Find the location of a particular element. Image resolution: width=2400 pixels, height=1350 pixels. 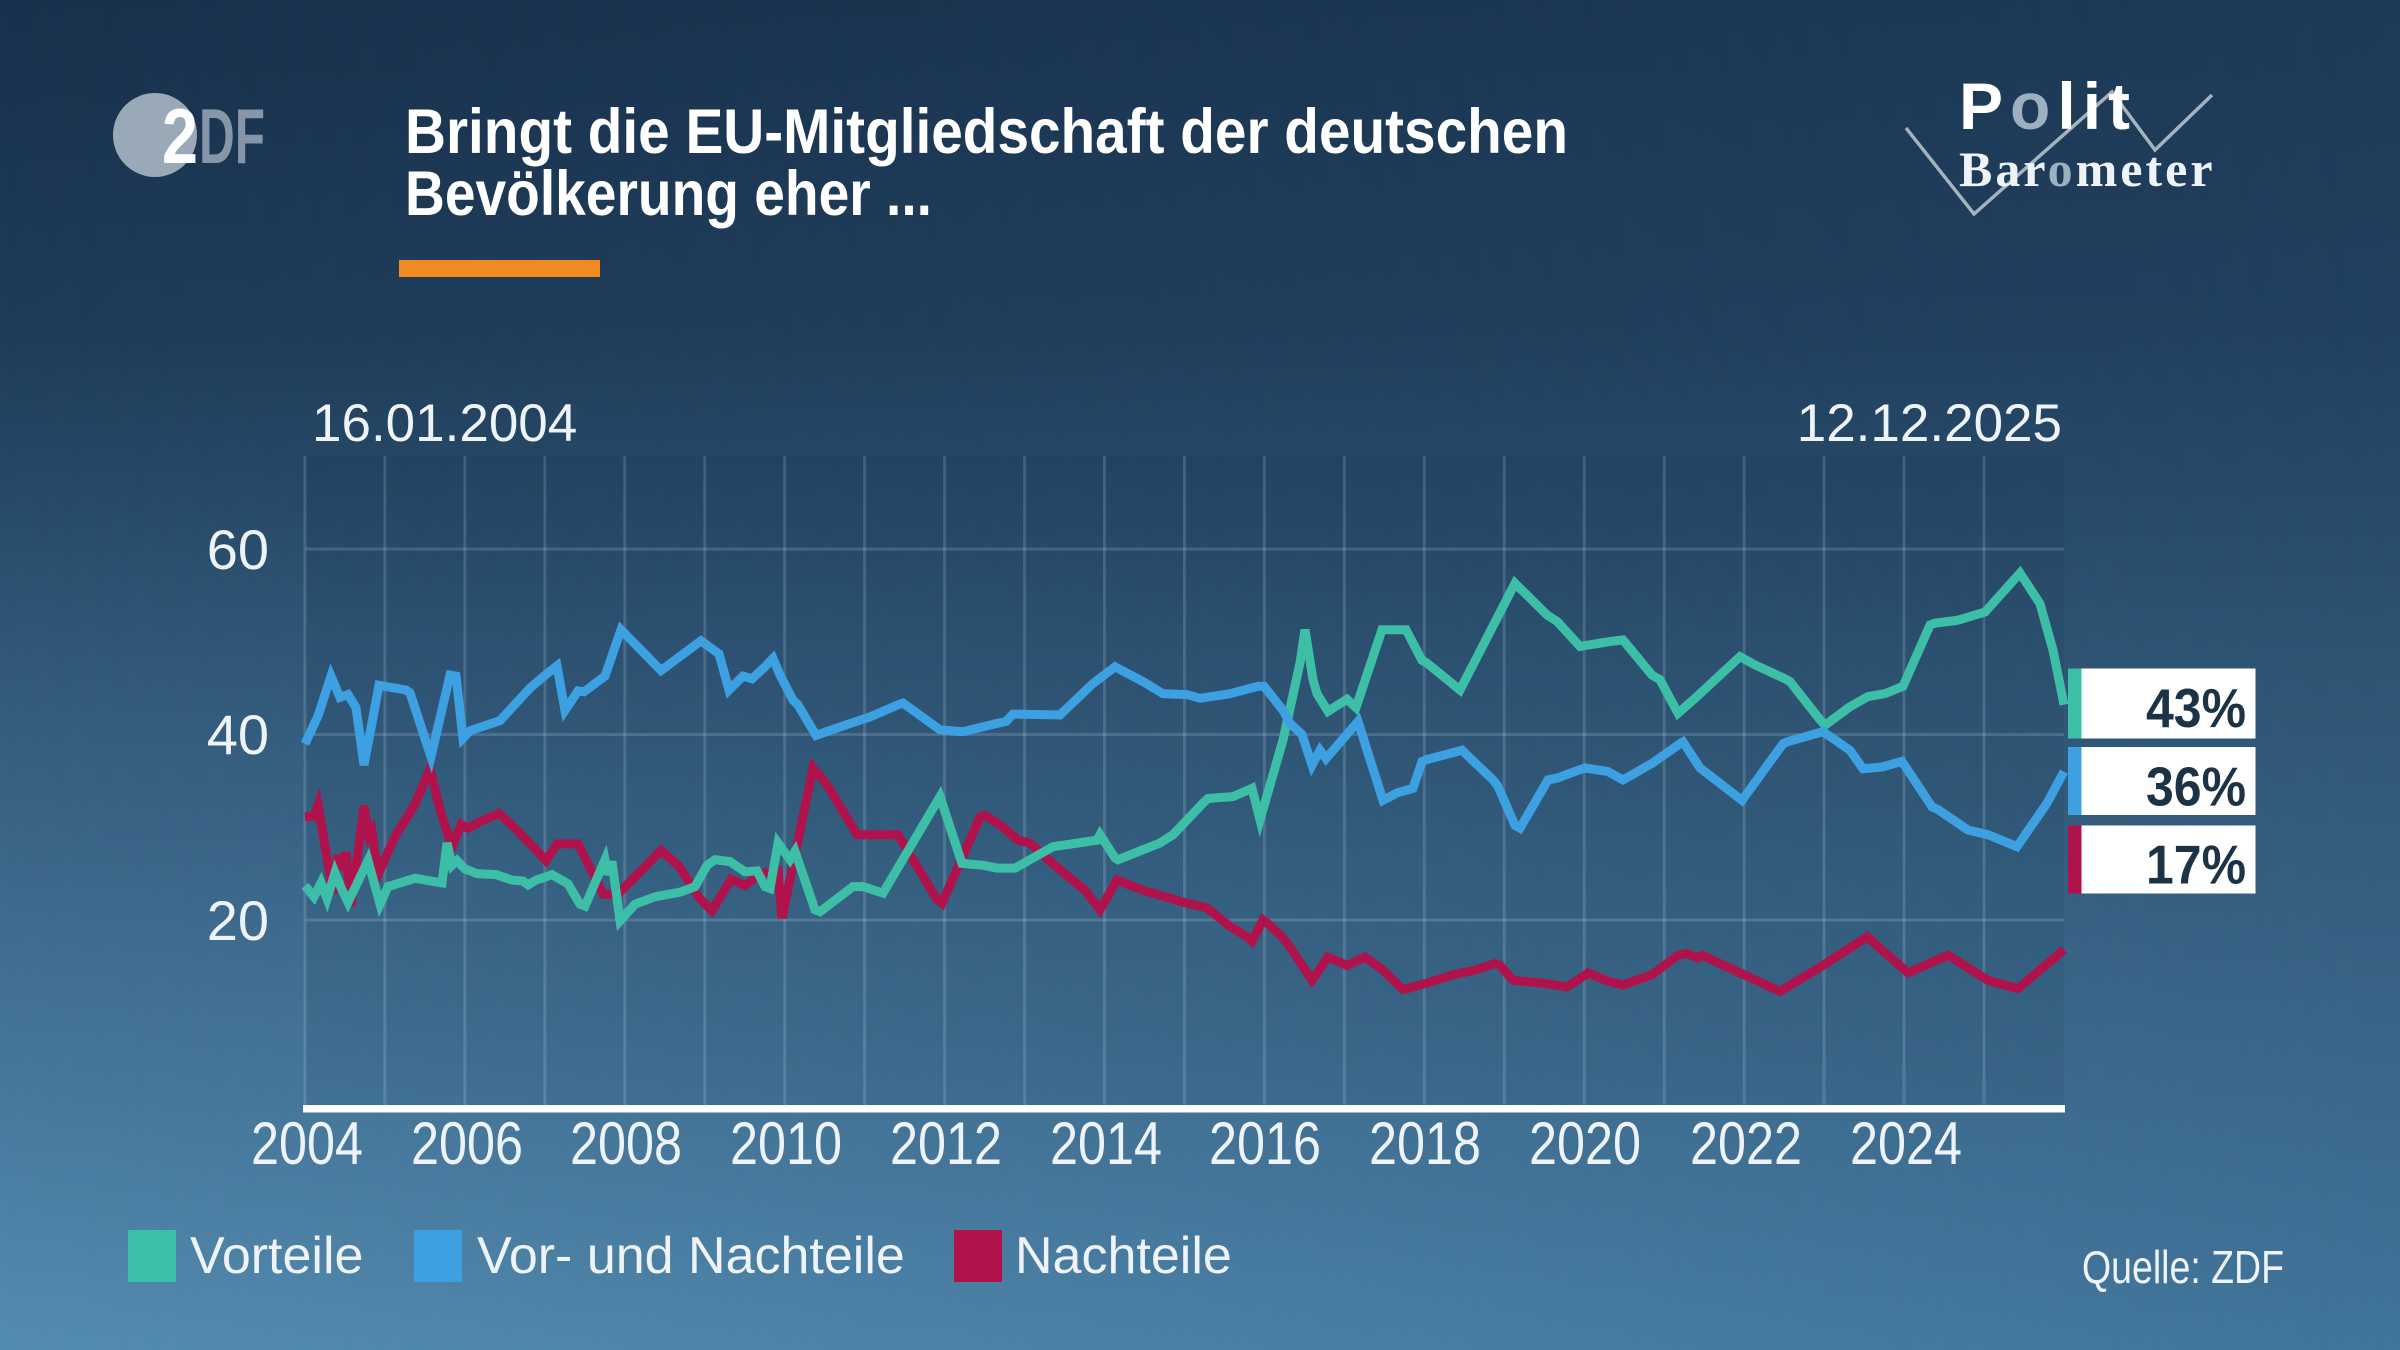

svg-text: 2016 is located at coordinates (1265, 1143).